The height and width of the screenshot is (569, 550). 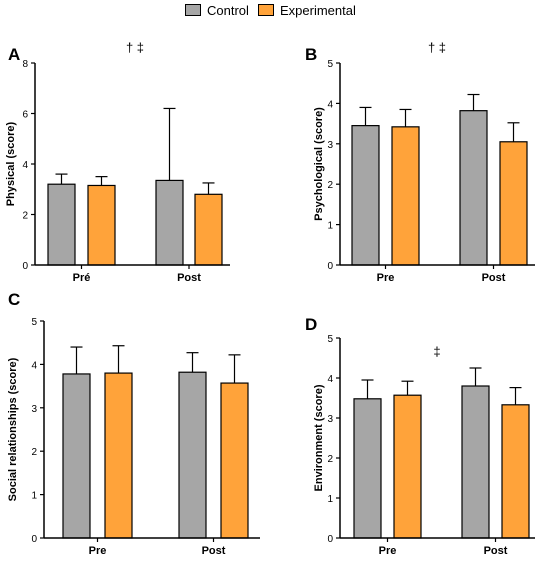 I want to click on y-tick-label: 8, so click(x=25, y=64).